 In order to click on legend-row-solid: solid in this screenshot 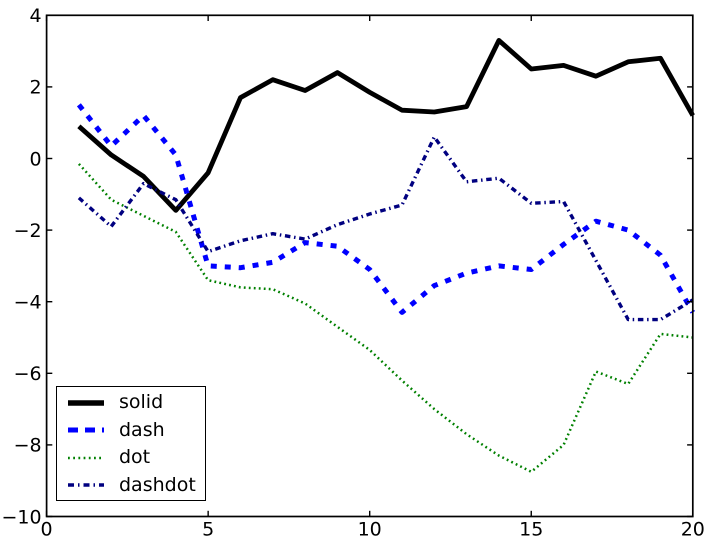, I will do `click(131, 403)`.